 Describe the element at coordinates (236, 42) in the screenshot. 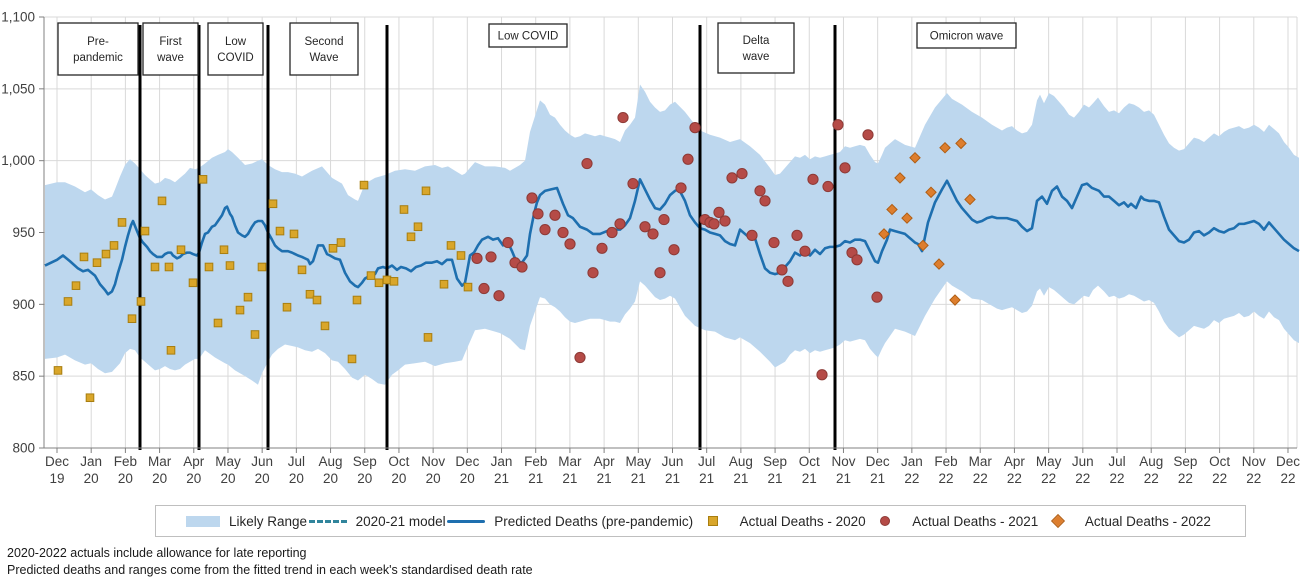

I see `phase-label: Low` at that location.